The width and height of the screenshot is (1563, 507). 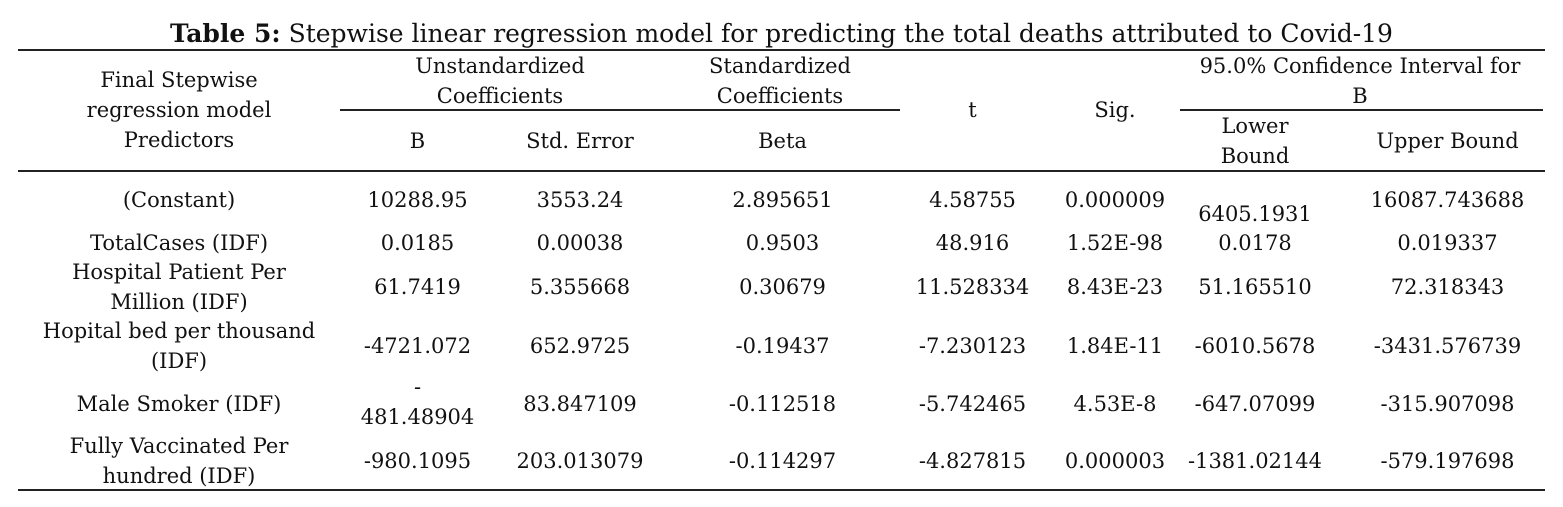 I want to click on cell-b: 0.0185, so click(x=417, y=243).